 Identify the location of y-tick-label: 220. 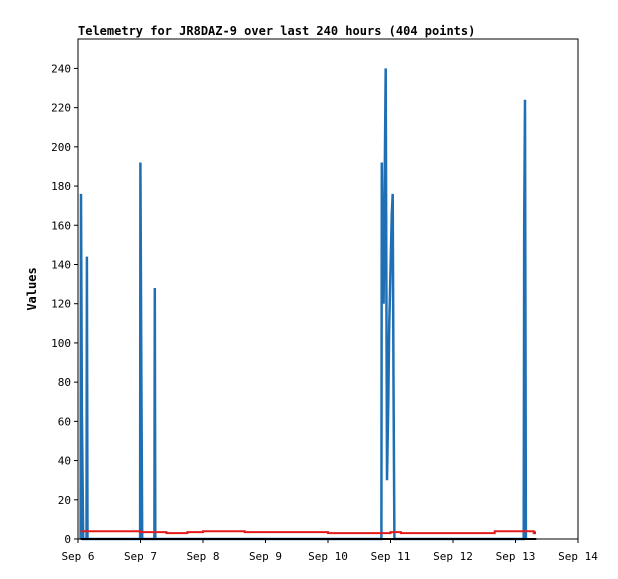
(61, 108).